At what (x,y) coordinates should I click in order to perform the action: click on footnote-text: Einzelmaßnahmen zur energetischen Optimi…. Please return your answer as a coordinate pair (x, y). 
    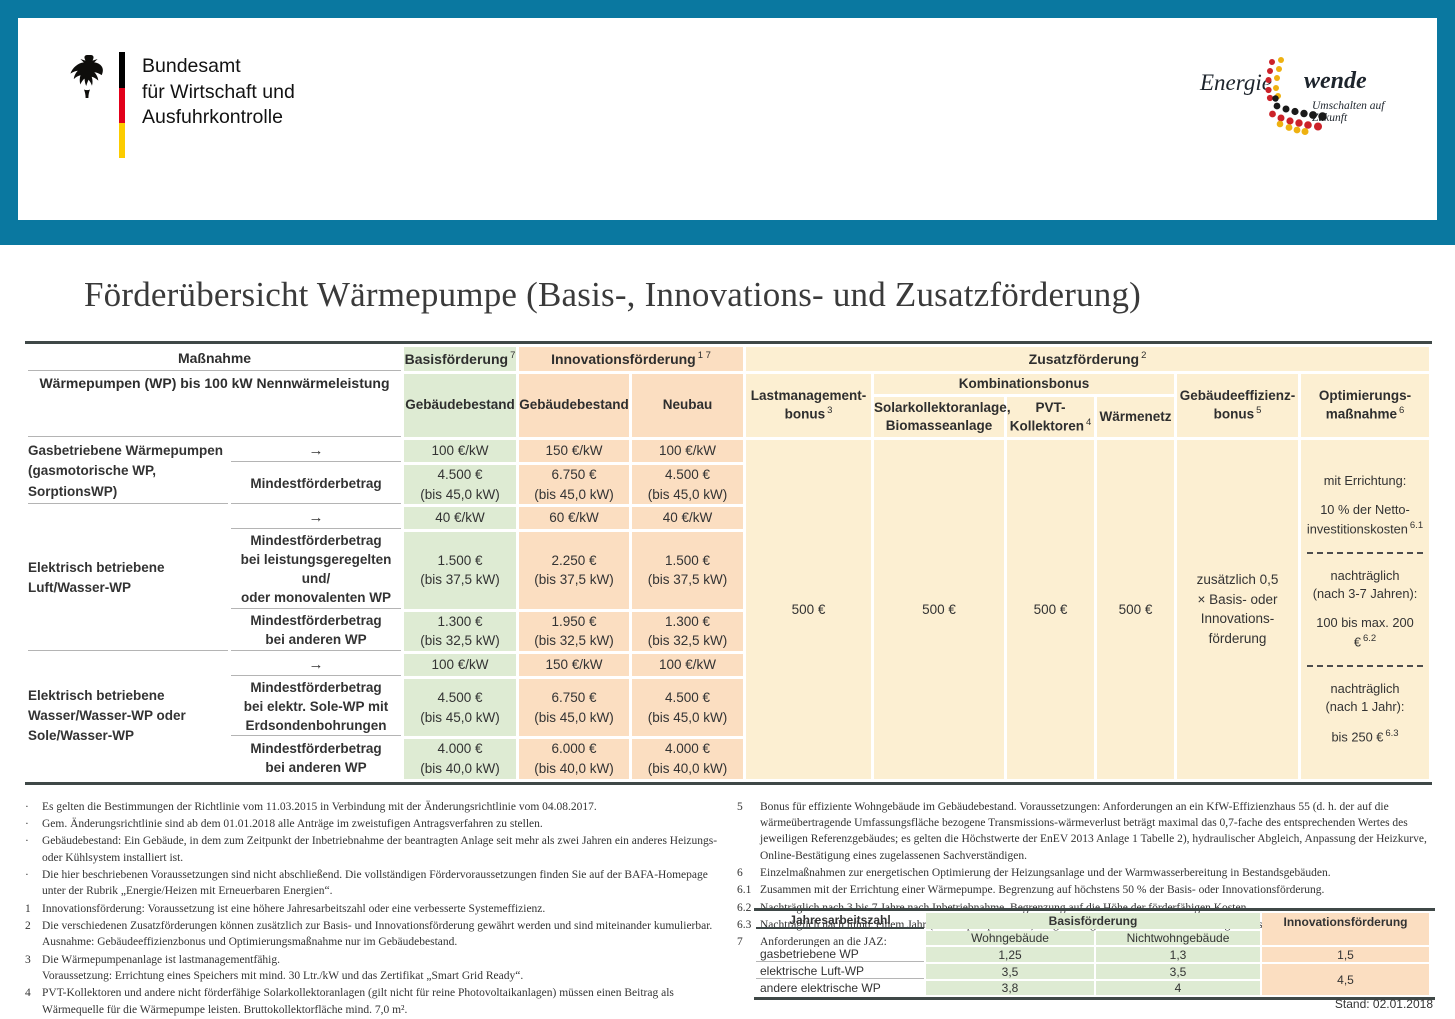
    Looking at the image, I should click on (1045, 872).